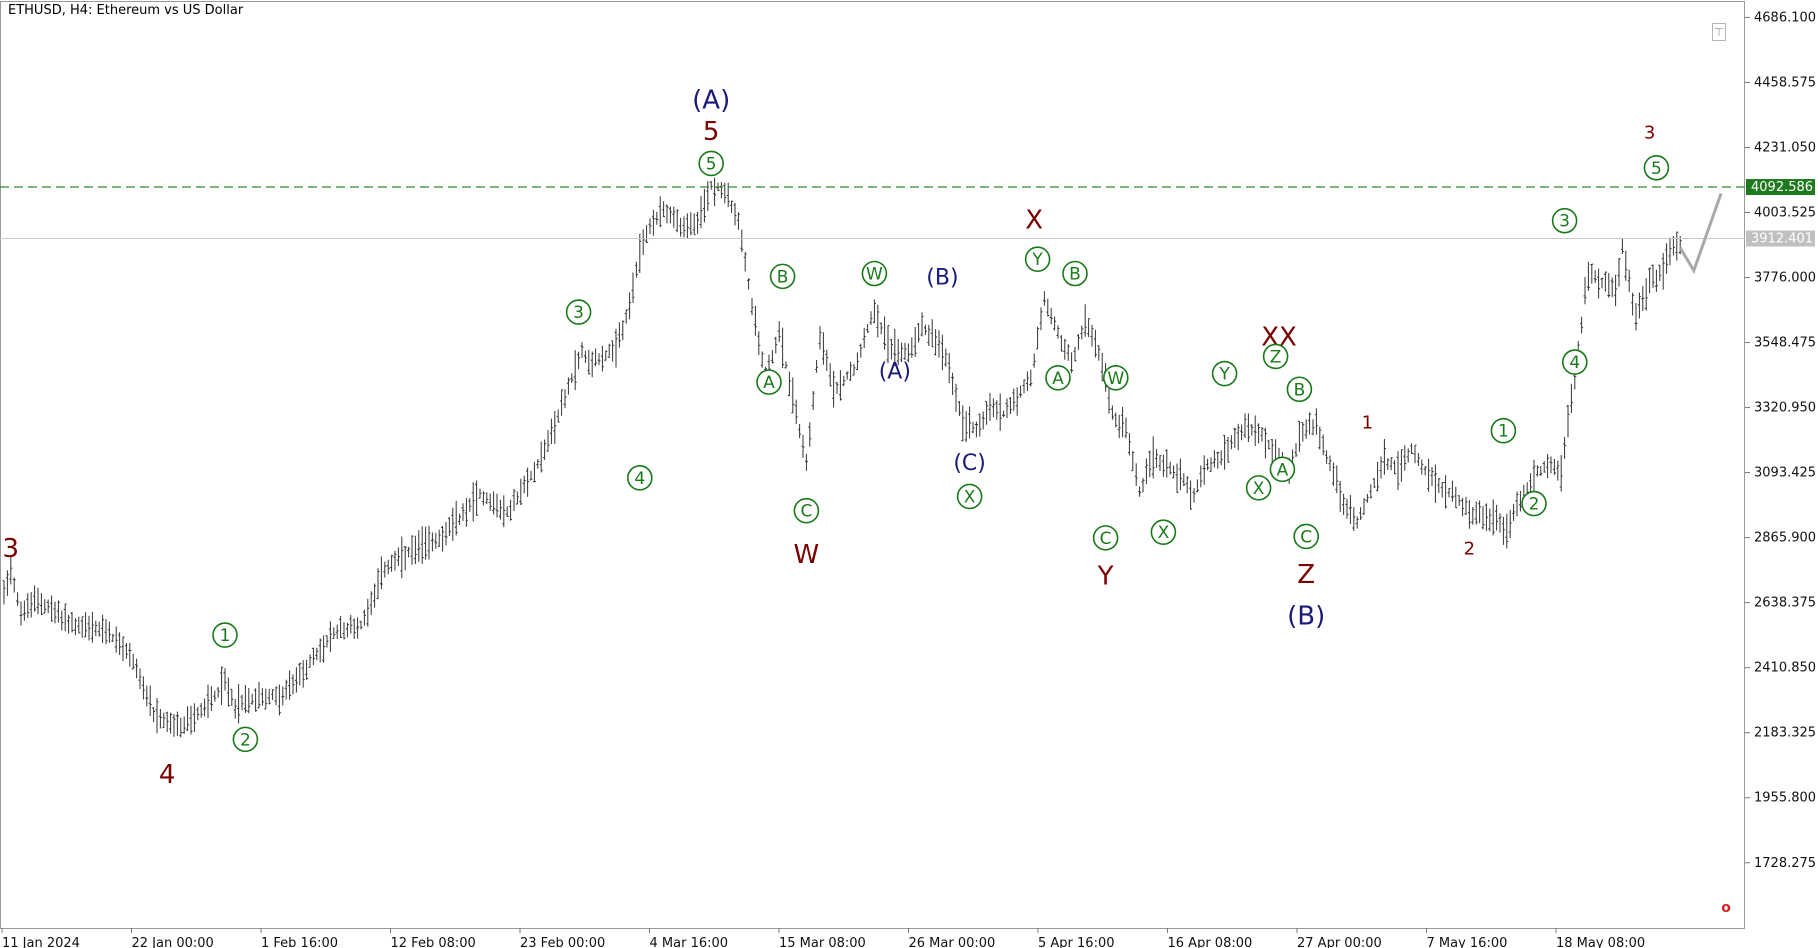 The image size is (1818, 948). I want to click on wave-label-circled: 2, so click(245, 739).